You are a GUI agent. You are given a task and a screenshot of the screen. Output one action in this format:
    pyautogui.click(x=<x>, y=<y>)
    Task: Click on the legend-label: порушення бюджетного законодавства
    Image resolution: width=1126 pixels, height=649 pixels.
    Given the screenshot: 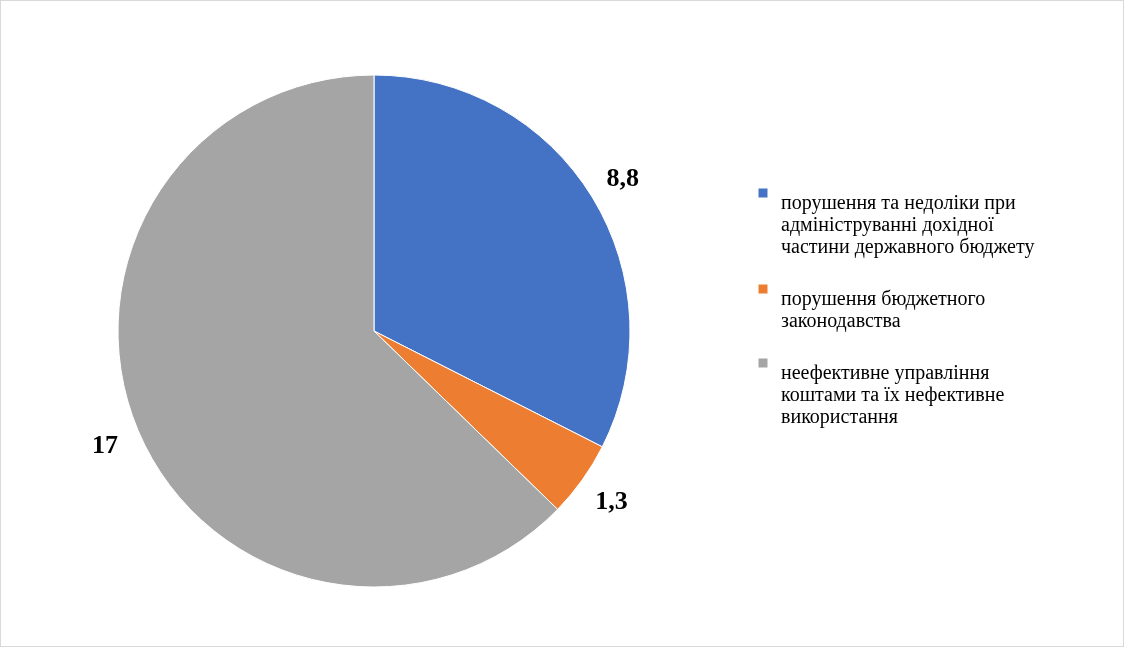 What is the action you would take?
    pyautogui.click(x=883, y=309)
    